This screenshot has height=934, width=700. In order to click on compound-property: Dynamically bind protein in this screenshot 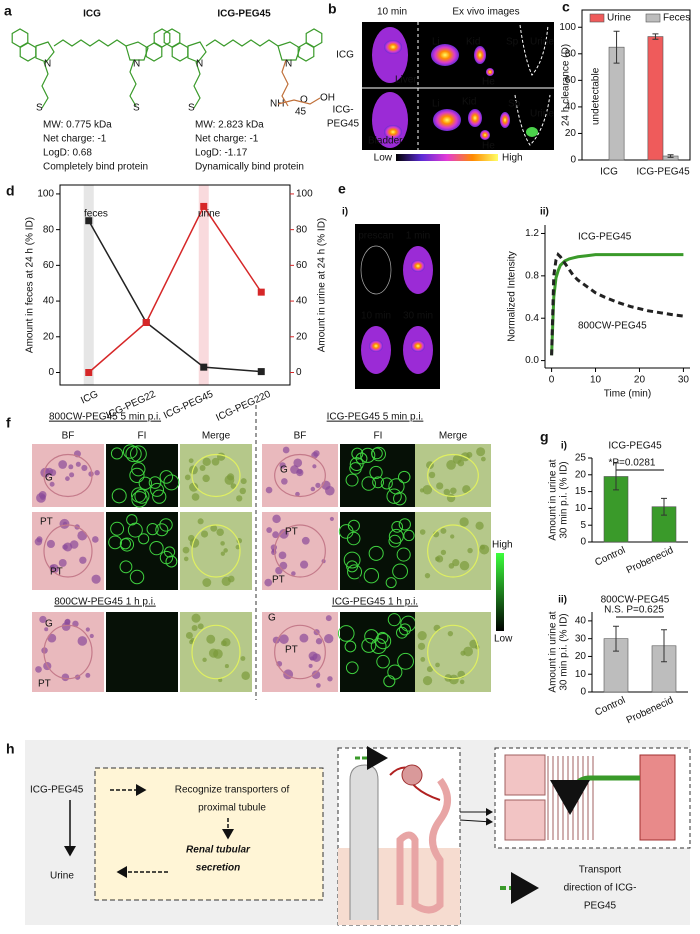, I will do `click(249, 167)`.